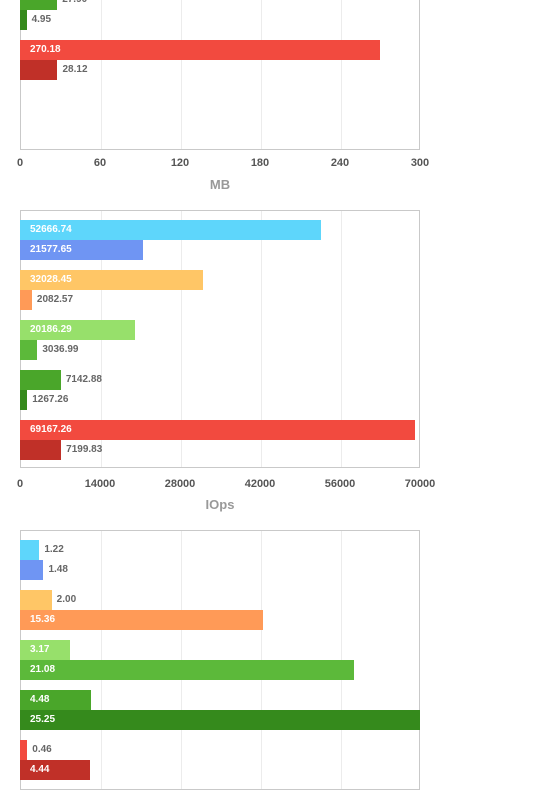  Describe the element at coordinates (51, 279) in the screenshot. I see `data-label: 32028.45` at that location.